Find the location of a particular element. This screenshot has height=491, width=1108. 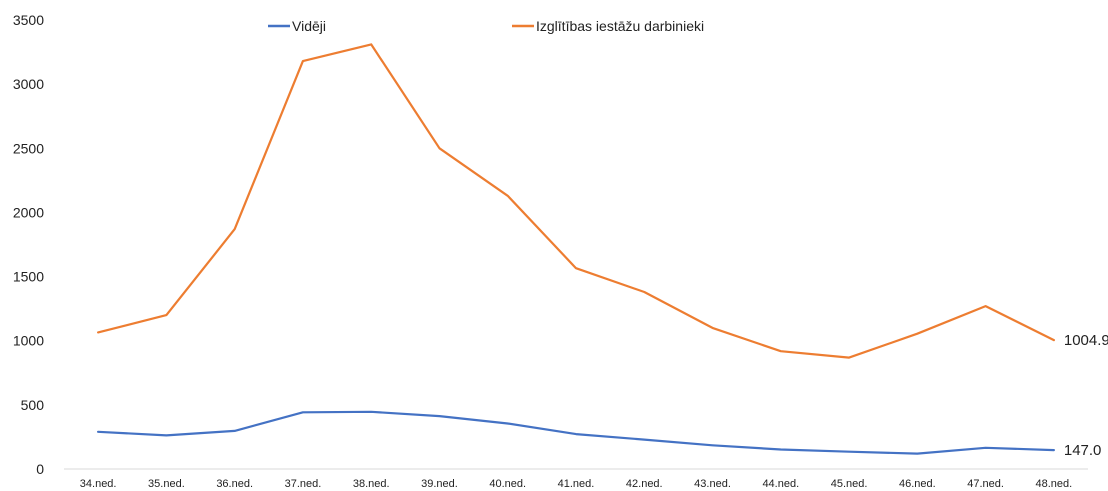

x-tick-label: 41.ned. is located at coordinates (576, 484).